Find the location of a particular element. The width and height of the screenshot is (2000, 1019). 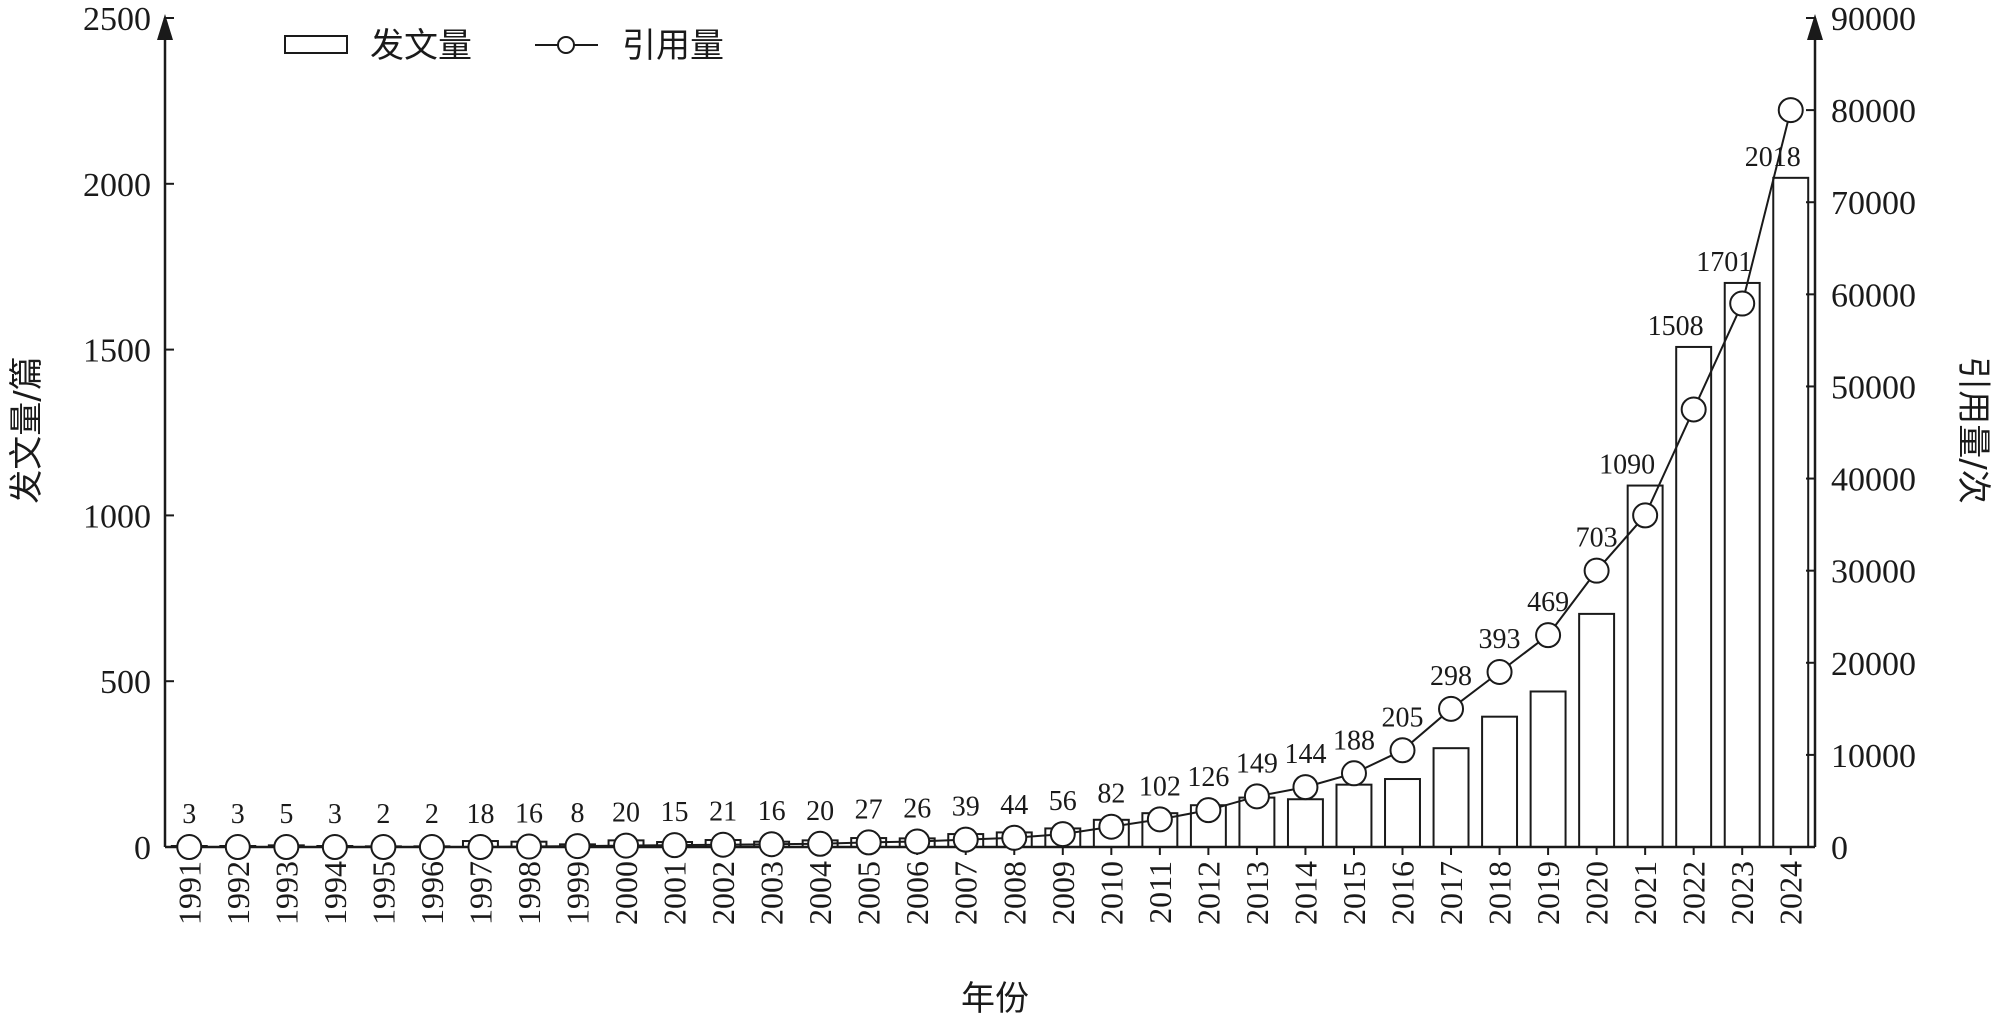

citation-point-1998 is located at coordinates (528, 846).